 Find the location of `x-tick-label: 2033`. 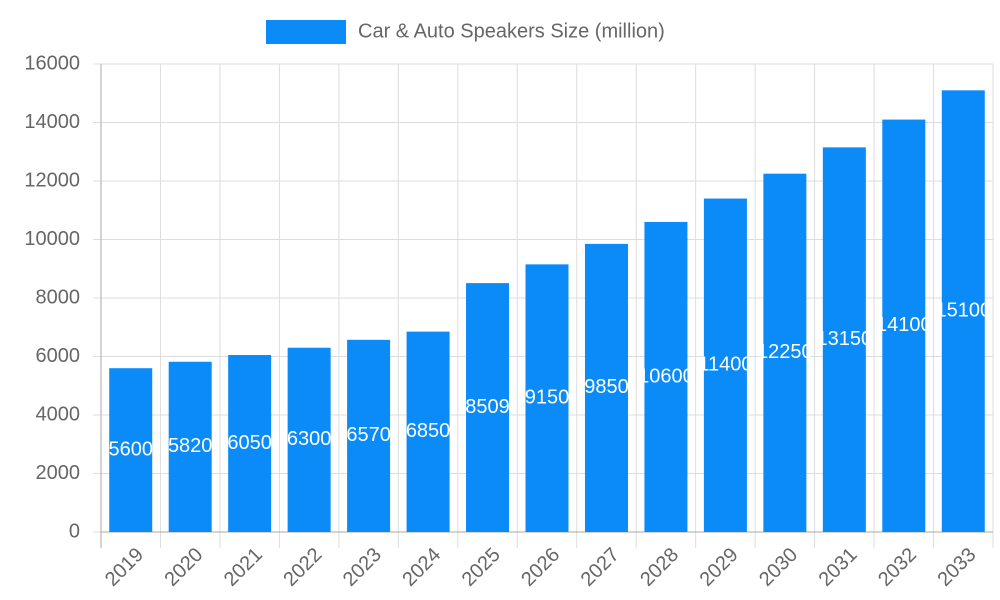

x-tick-label: 2033 is located at coordinates (957, 567).